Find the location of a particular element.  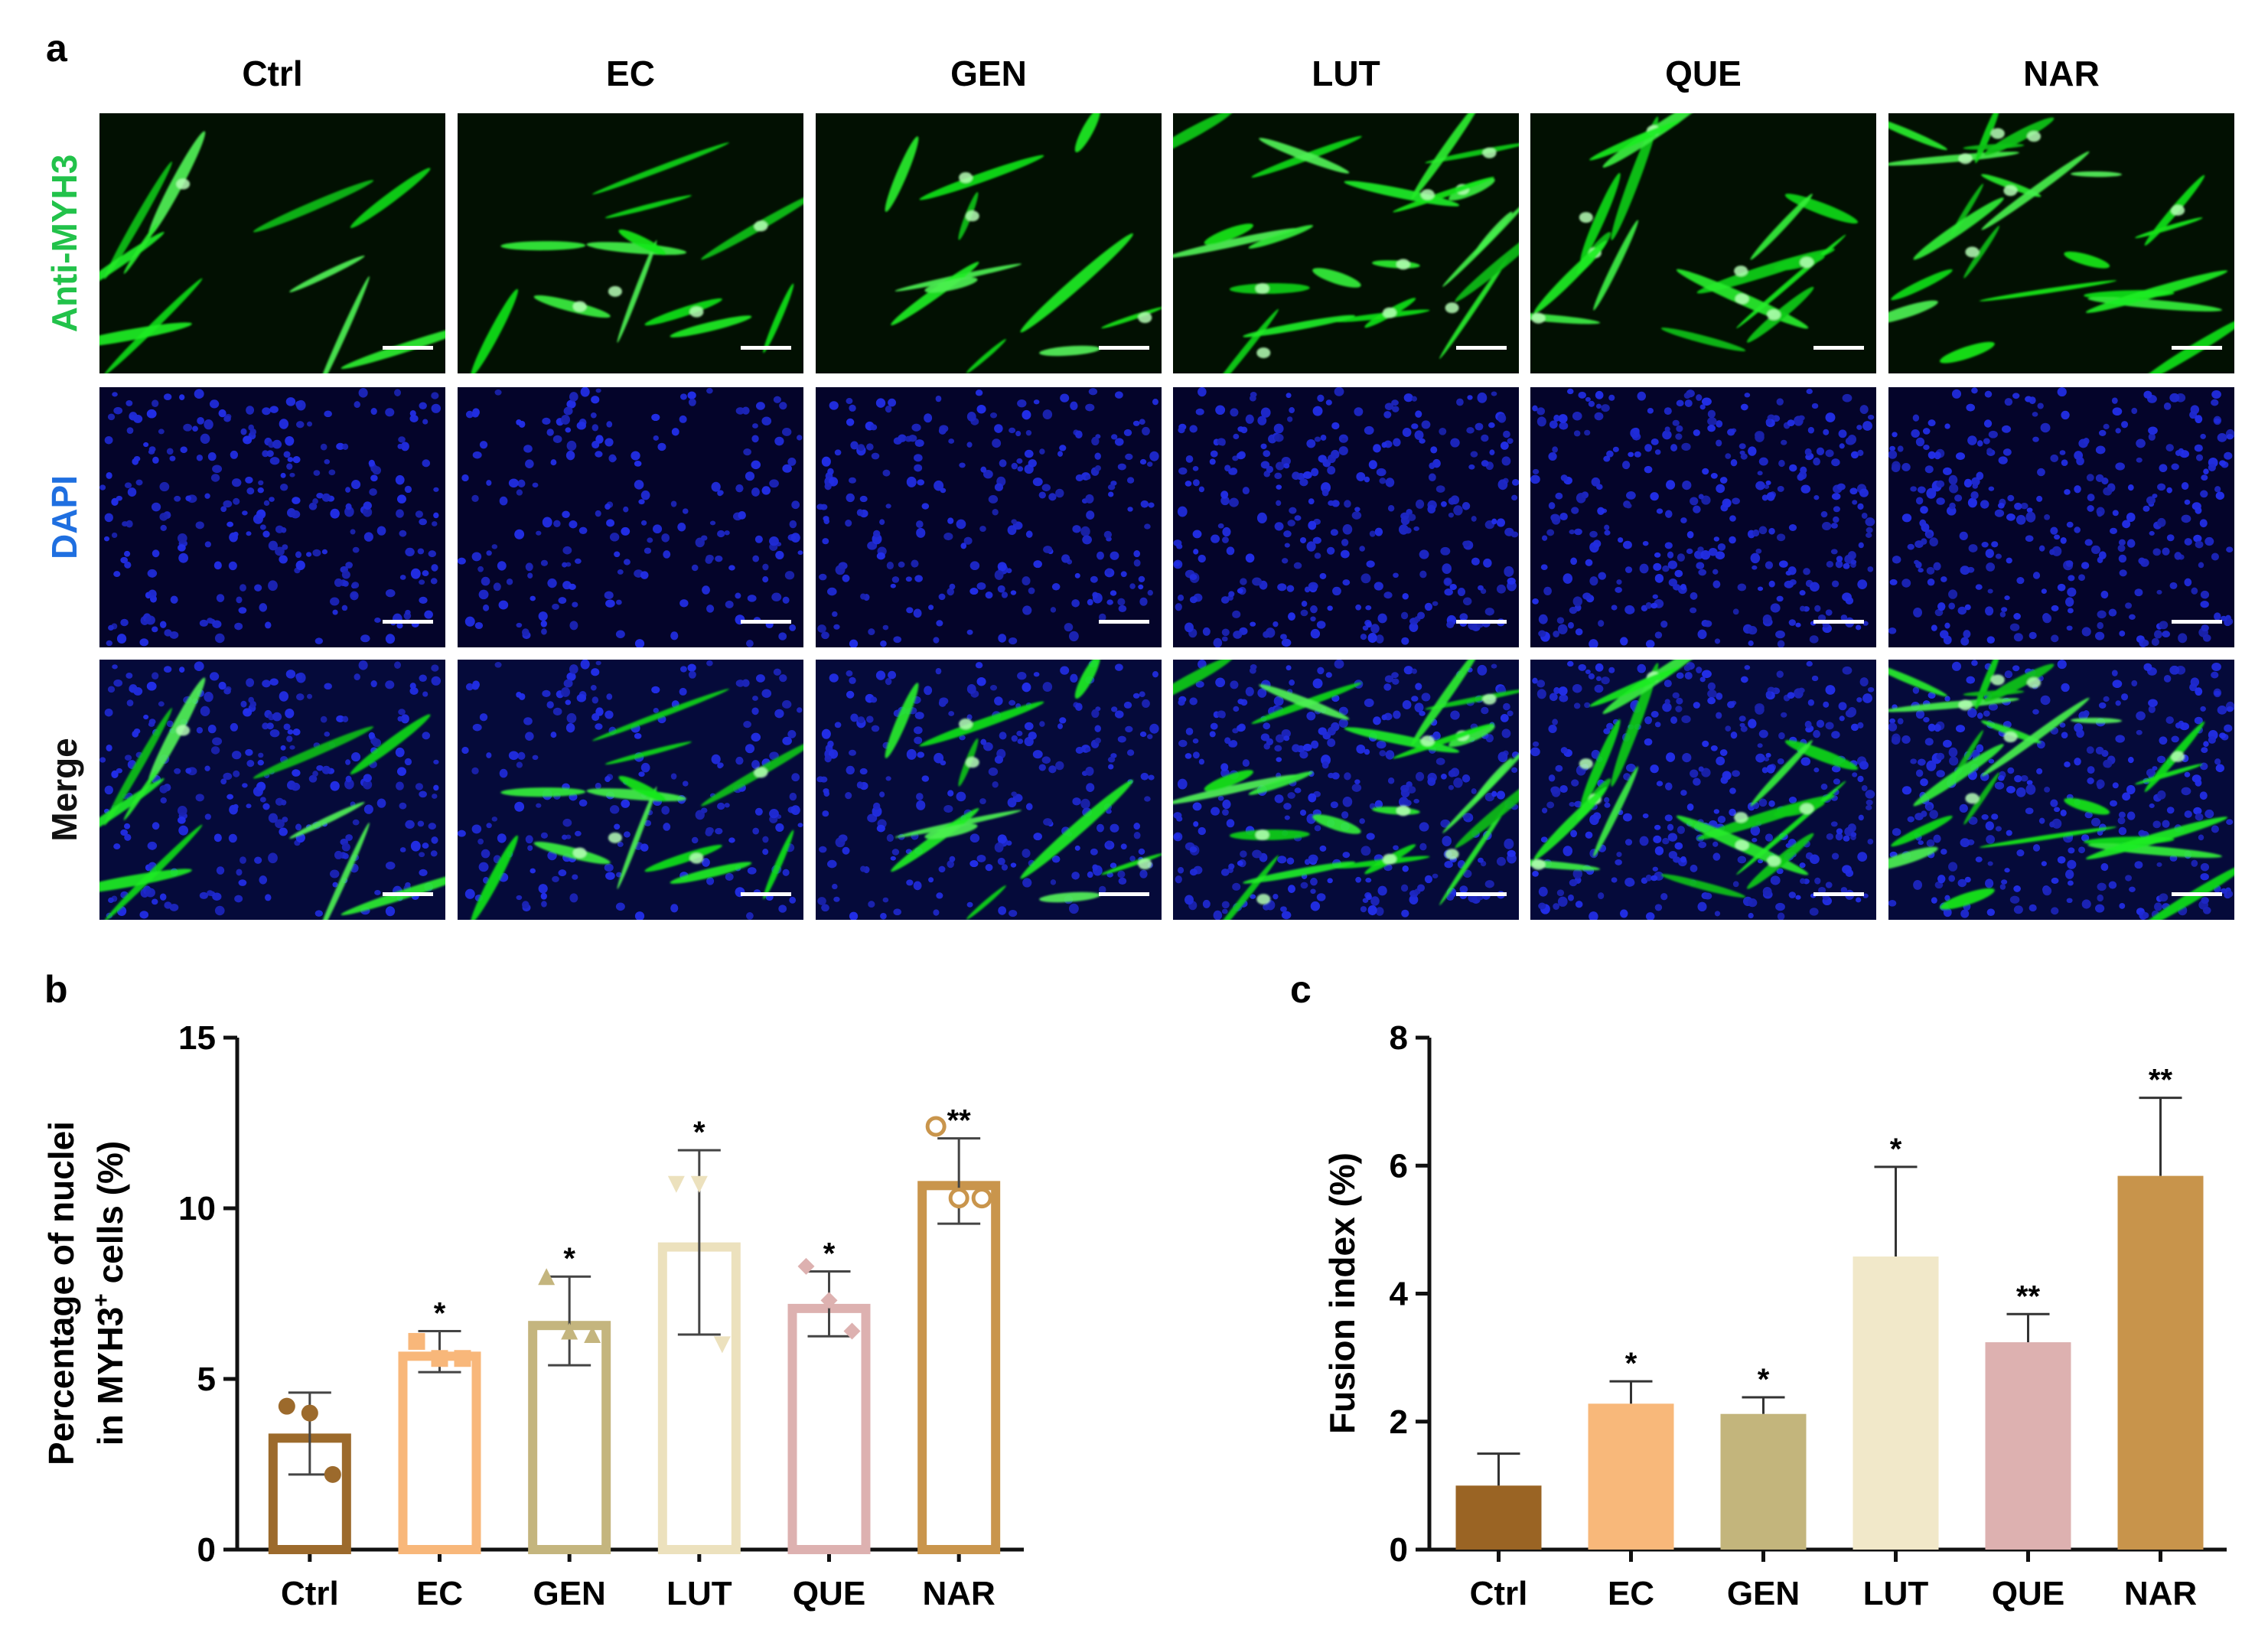

tile-content is located at coordinates (2061, 243).